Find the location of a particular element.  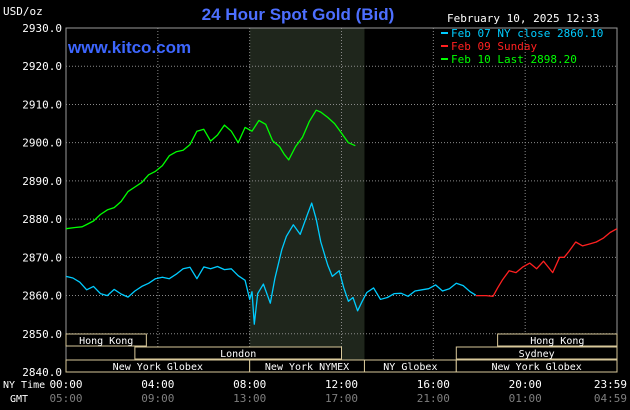

y-tick-label: 2930.0 is located at coordinates (42, 28).